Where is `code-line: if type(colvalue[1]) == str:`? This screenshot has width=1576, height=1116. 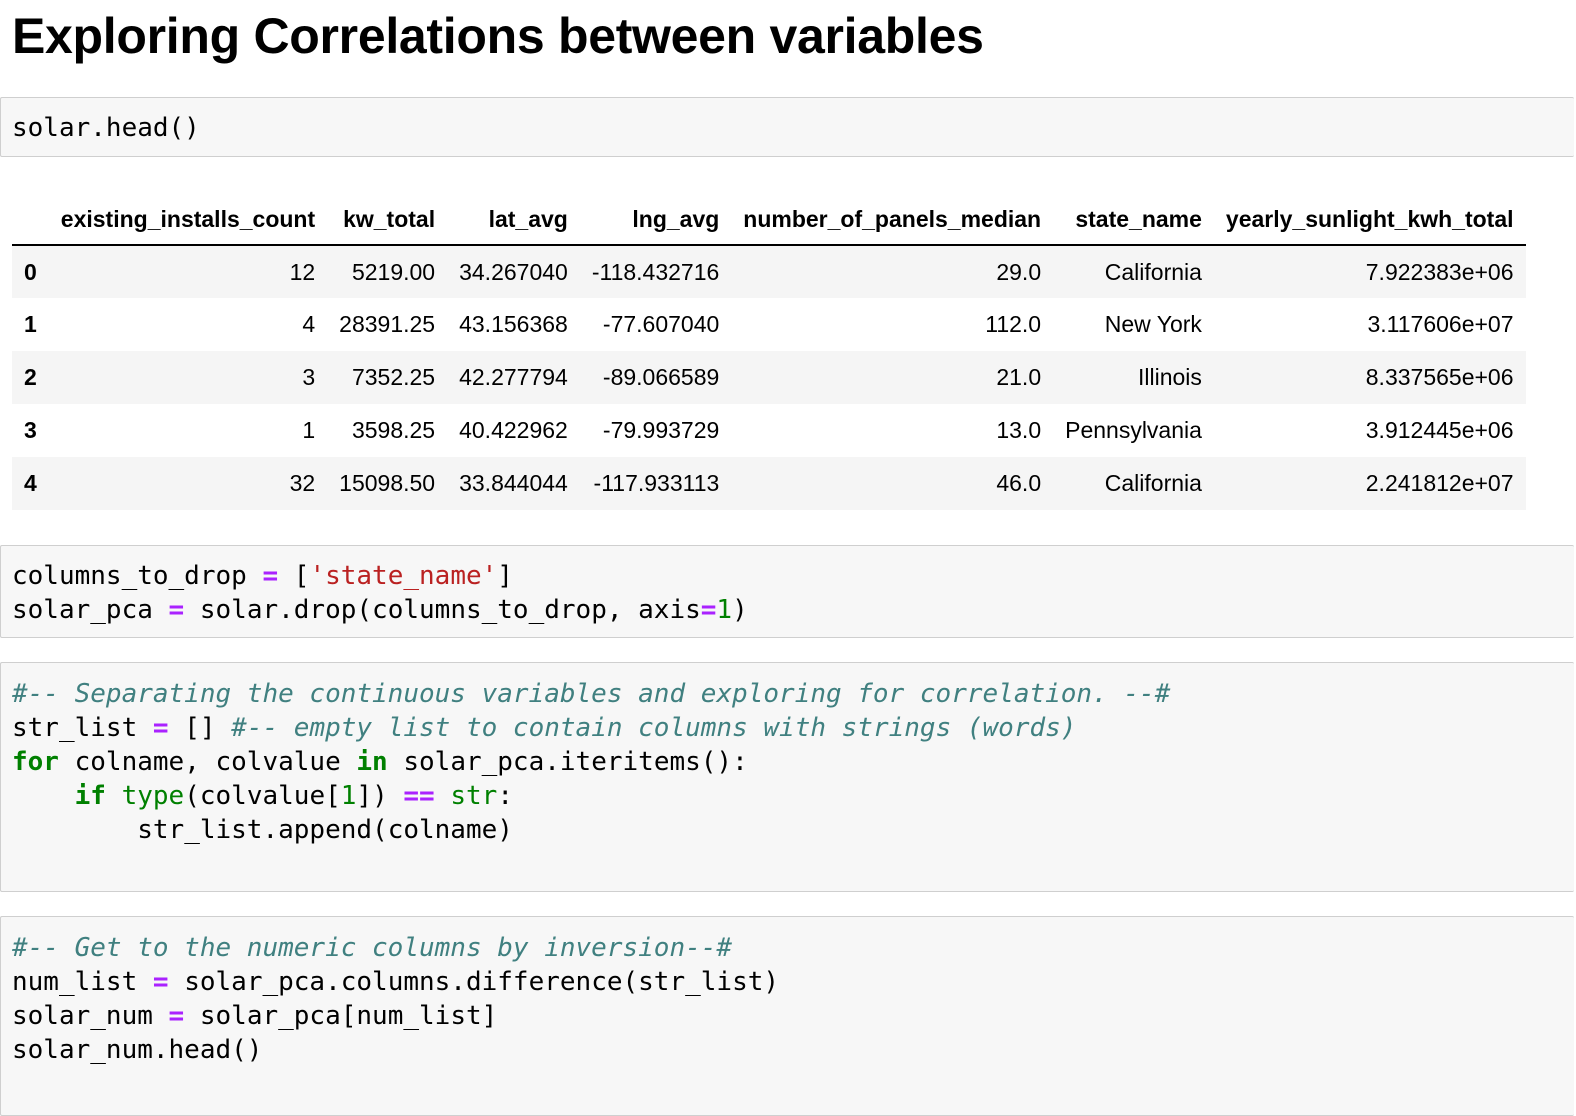 code-line: if type(colvalue[1]) == str: is located at coordinates (787, 796).